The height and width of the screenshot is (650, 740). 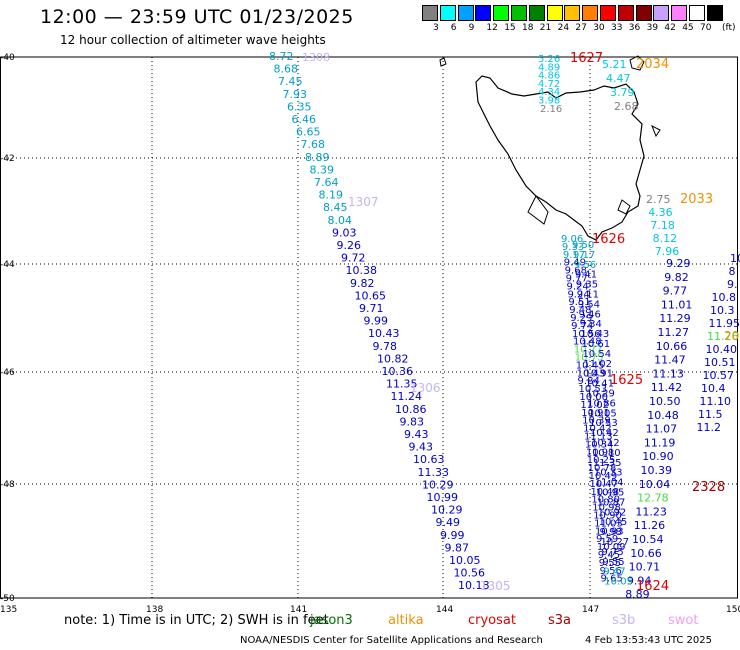 What do you see at coordinates (733, 610) in the screenshot?
I see `lon-tick-label: 150` at bounding box center [733, 610].